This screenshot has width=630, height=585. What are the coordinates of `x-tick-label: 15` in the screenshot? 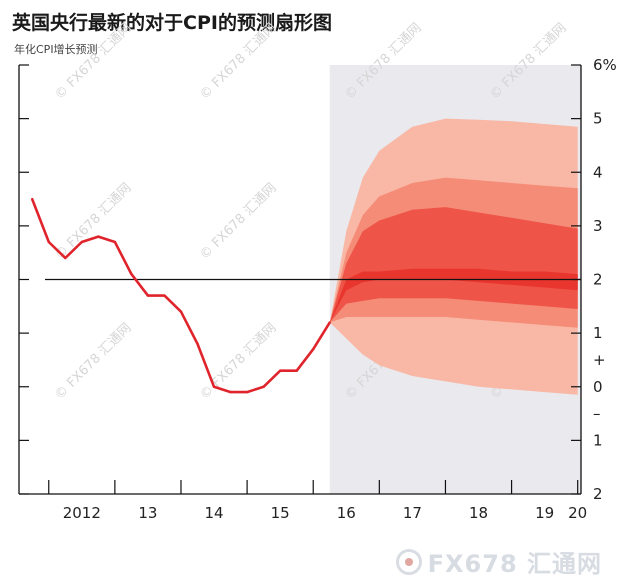 It's located at (280, 513).